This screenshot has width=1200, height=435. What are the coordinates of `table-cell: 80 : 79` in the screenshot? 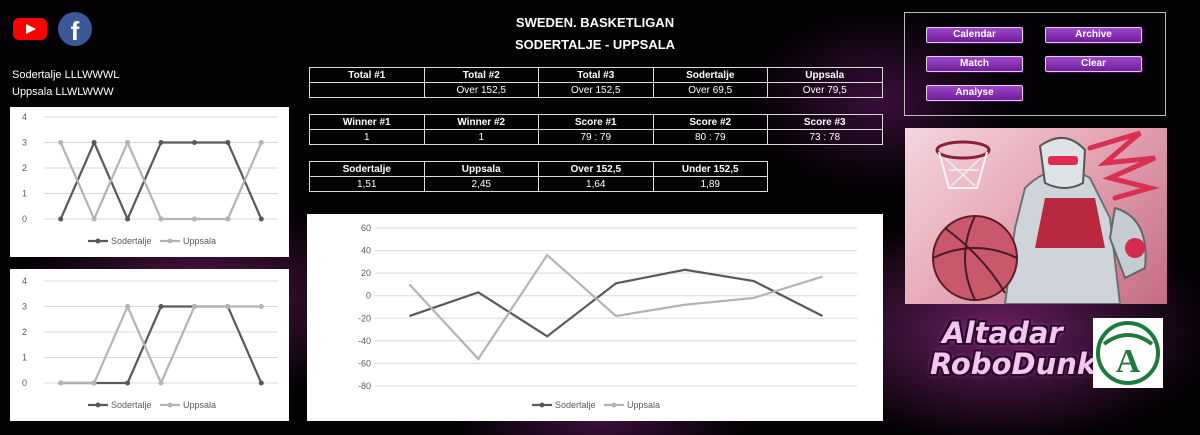 It's located at (710, 137).